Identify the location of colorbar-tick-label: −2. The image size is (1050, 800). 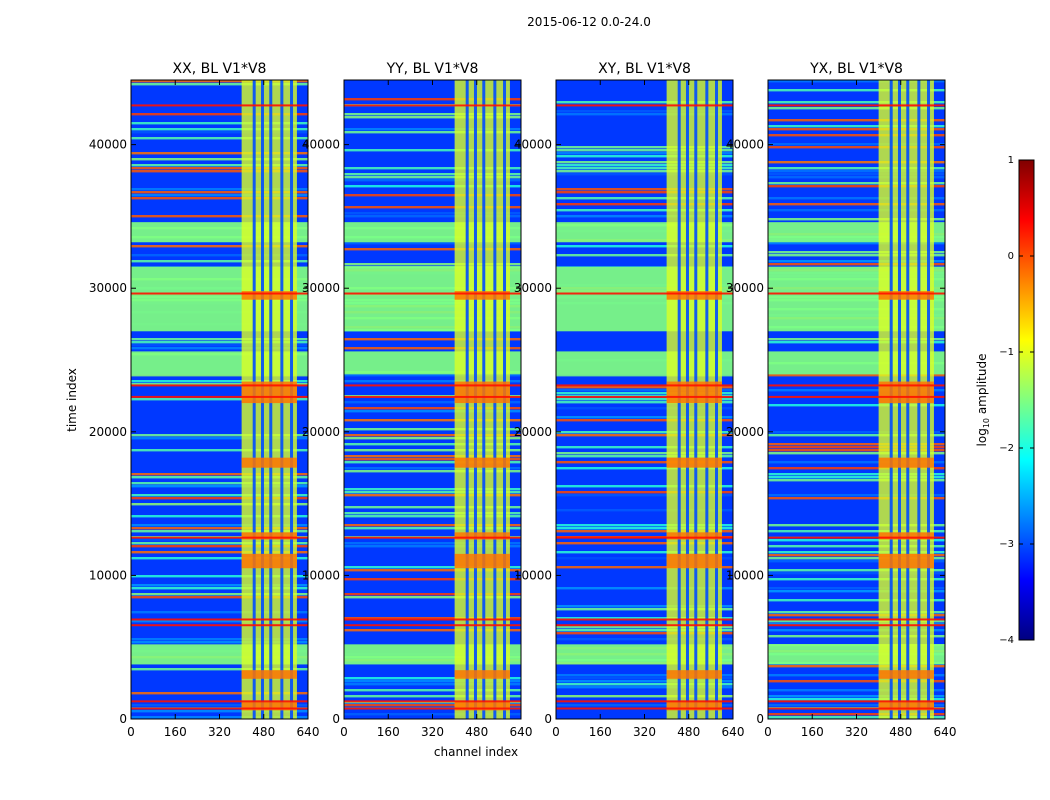
(1006, 448).